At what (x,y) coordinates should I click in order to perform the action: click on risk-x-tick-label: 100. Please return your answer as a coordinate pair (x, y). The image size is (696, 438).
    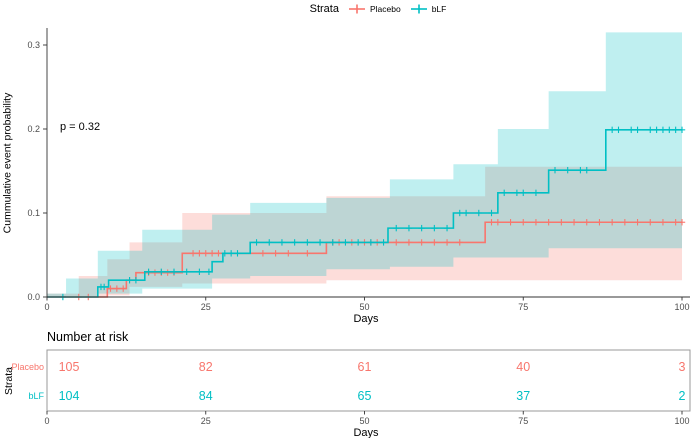
    Looking at the image, I should click on (681, 421).